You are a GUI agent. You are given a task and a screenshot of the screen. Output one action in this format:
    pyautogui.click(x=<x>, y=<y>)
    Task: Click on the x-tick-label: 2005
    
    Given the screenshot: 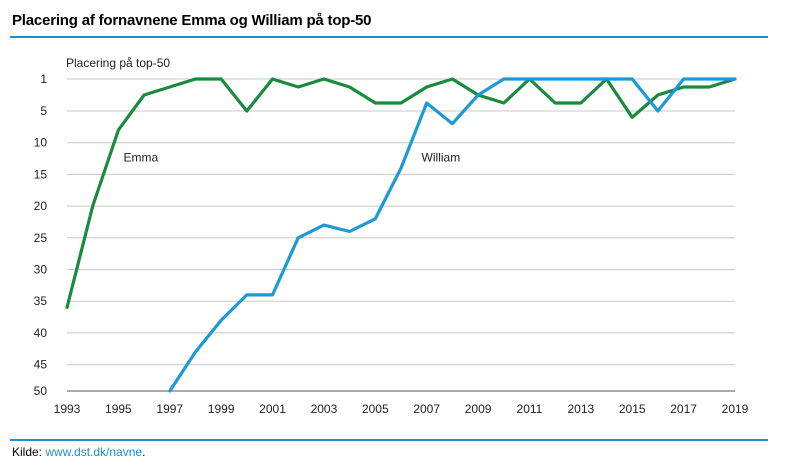 What is the action you would take?
    pyautogui.click(x=375, y=409)
    